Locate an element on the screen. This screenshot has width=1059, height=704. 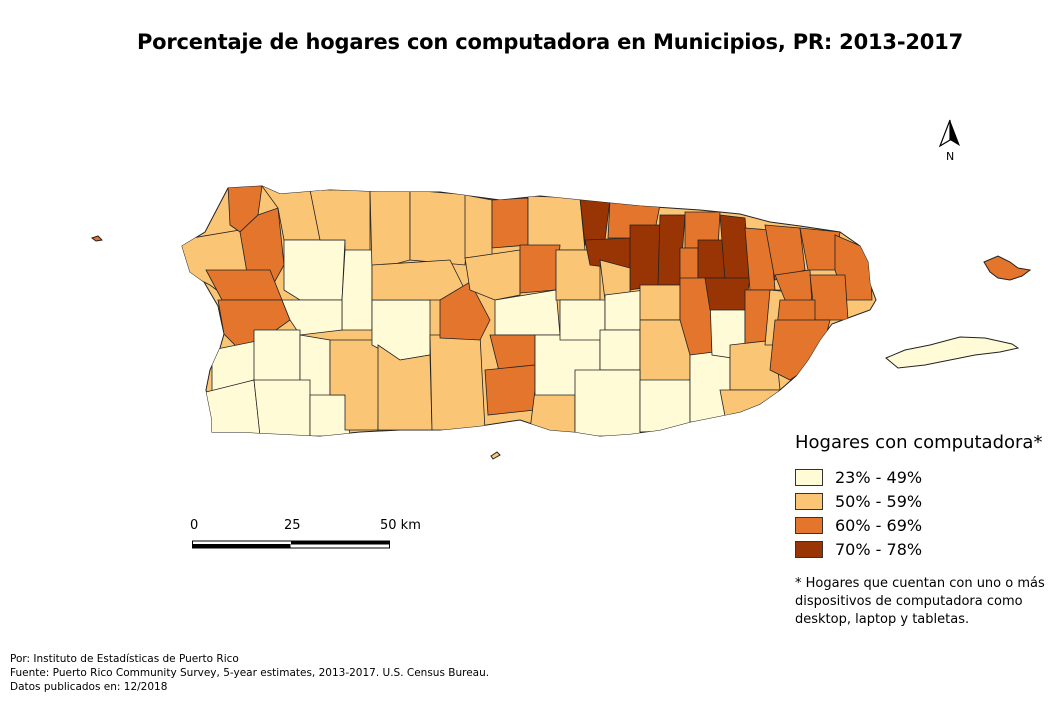
legend-item: 23% - 49% is located at coordinates (925, 477).